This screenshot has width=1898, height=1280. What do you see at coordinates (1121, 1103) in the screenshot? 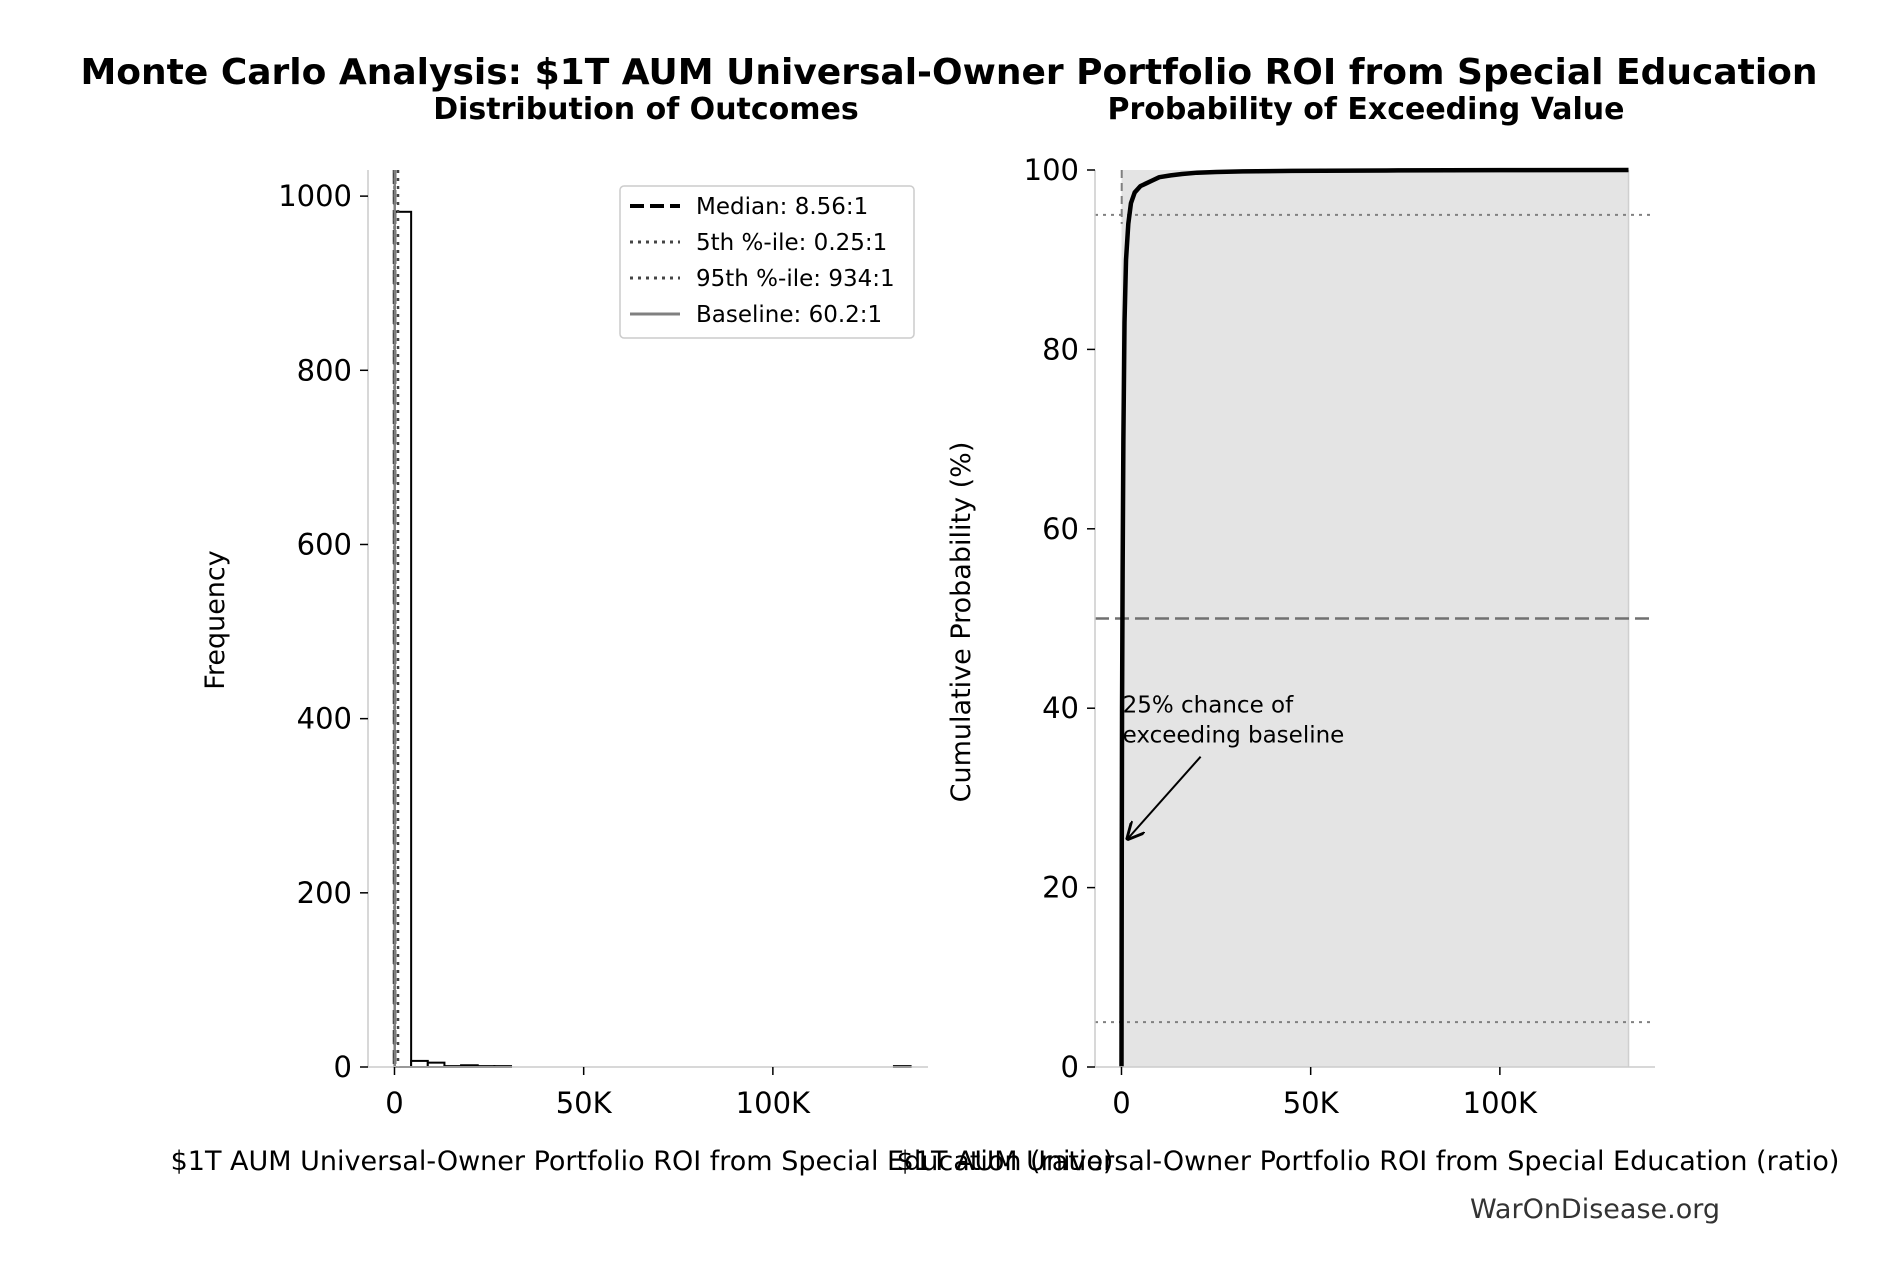
I see `exceedance-x-tick-label-0: 0` at bounding box center [1121, 1103].